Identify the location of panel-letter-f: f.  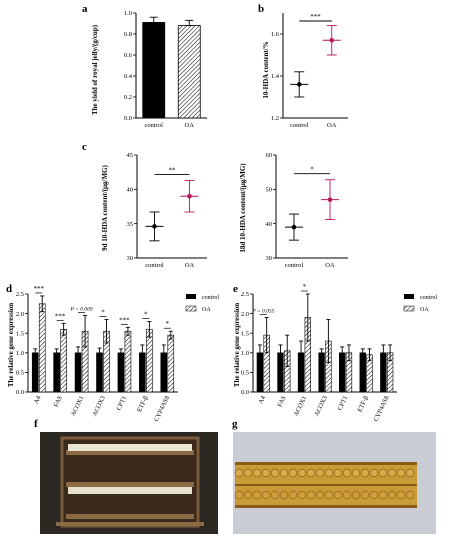
(36, 424).